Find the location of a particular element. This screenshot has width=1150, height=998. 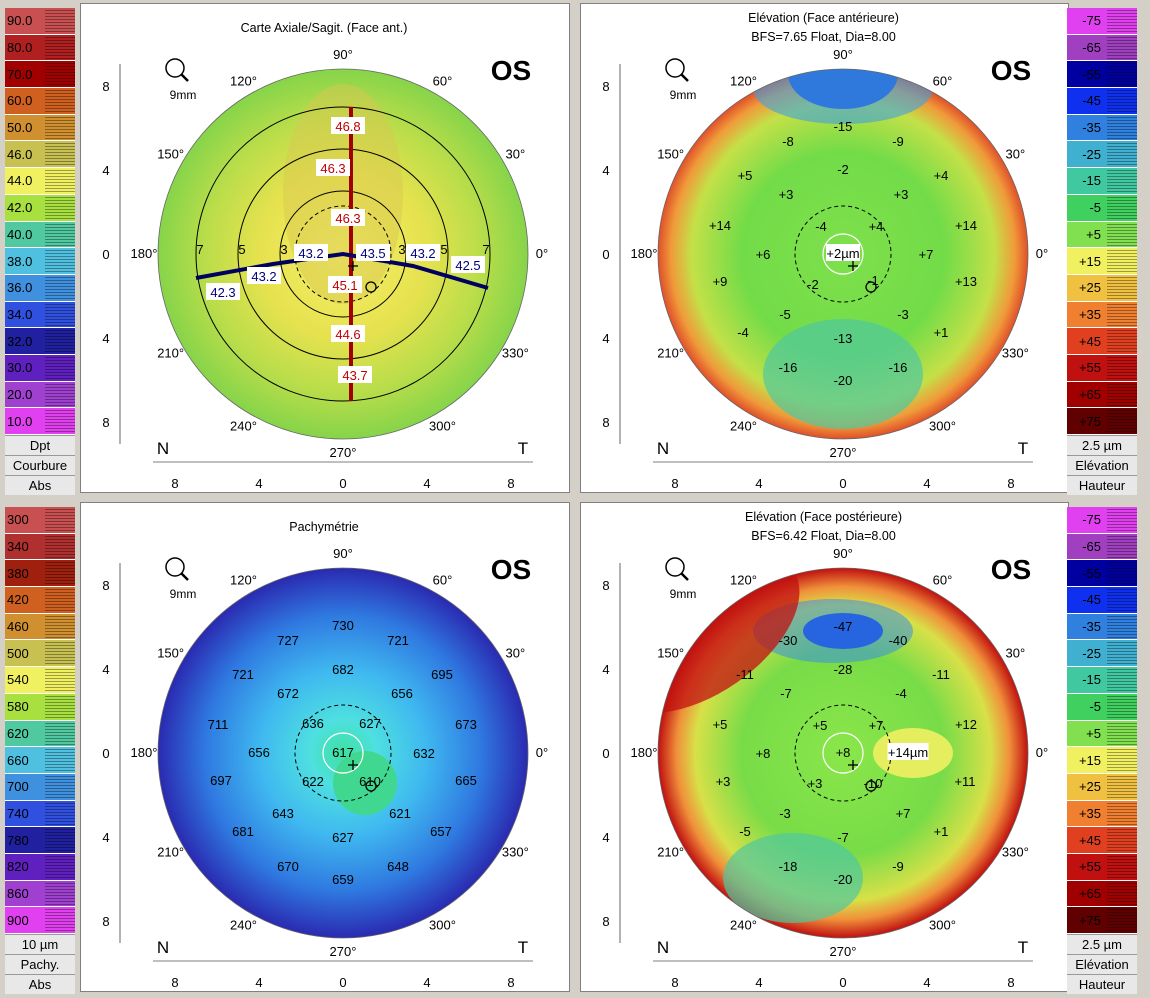

legend-caption: Courbure is located at coordinates (40, 465).